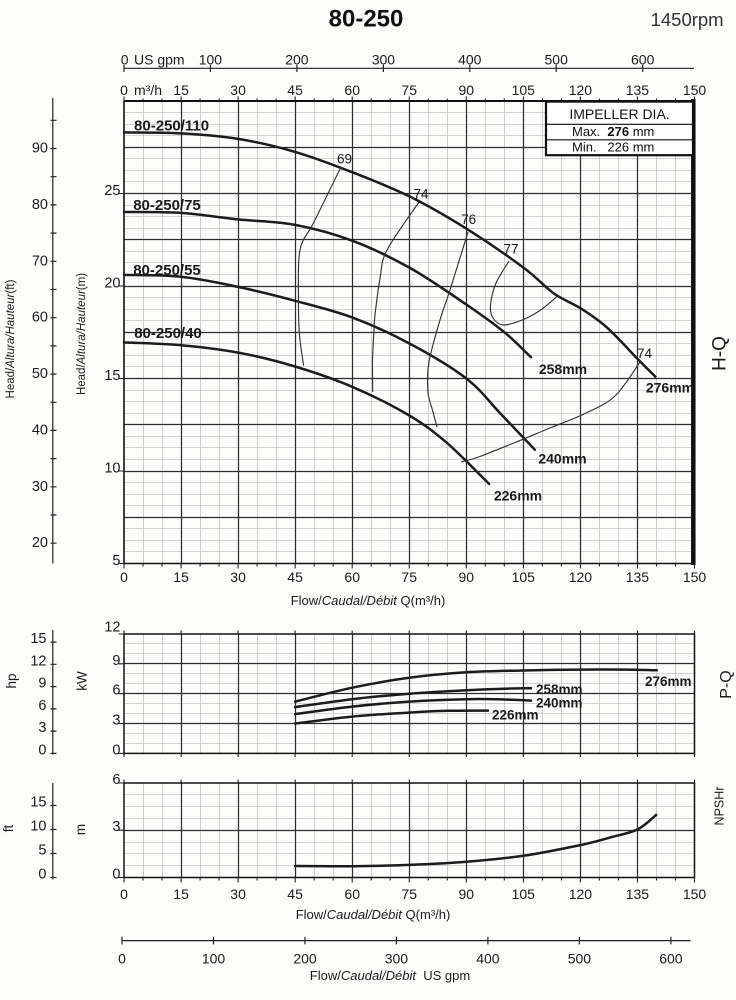 This screenshot has width=736, height=1000. What do you see at coordinates (159, 60) in the screenshot?
I see `svg-text: US gpm` at bounding box center [159, 60].